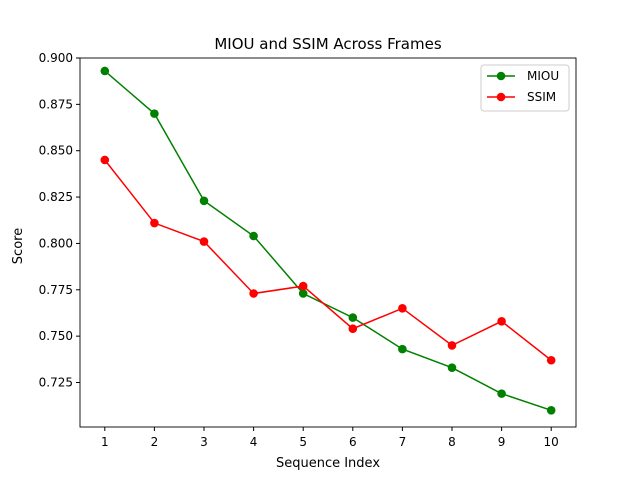 Image resolution: width=640 pixels, height=480 pixels. What do you see at coordinates (328, 463) in the screenshot?
I see `x-axis-label: Sequence Index` at bounding box center [328, 463].